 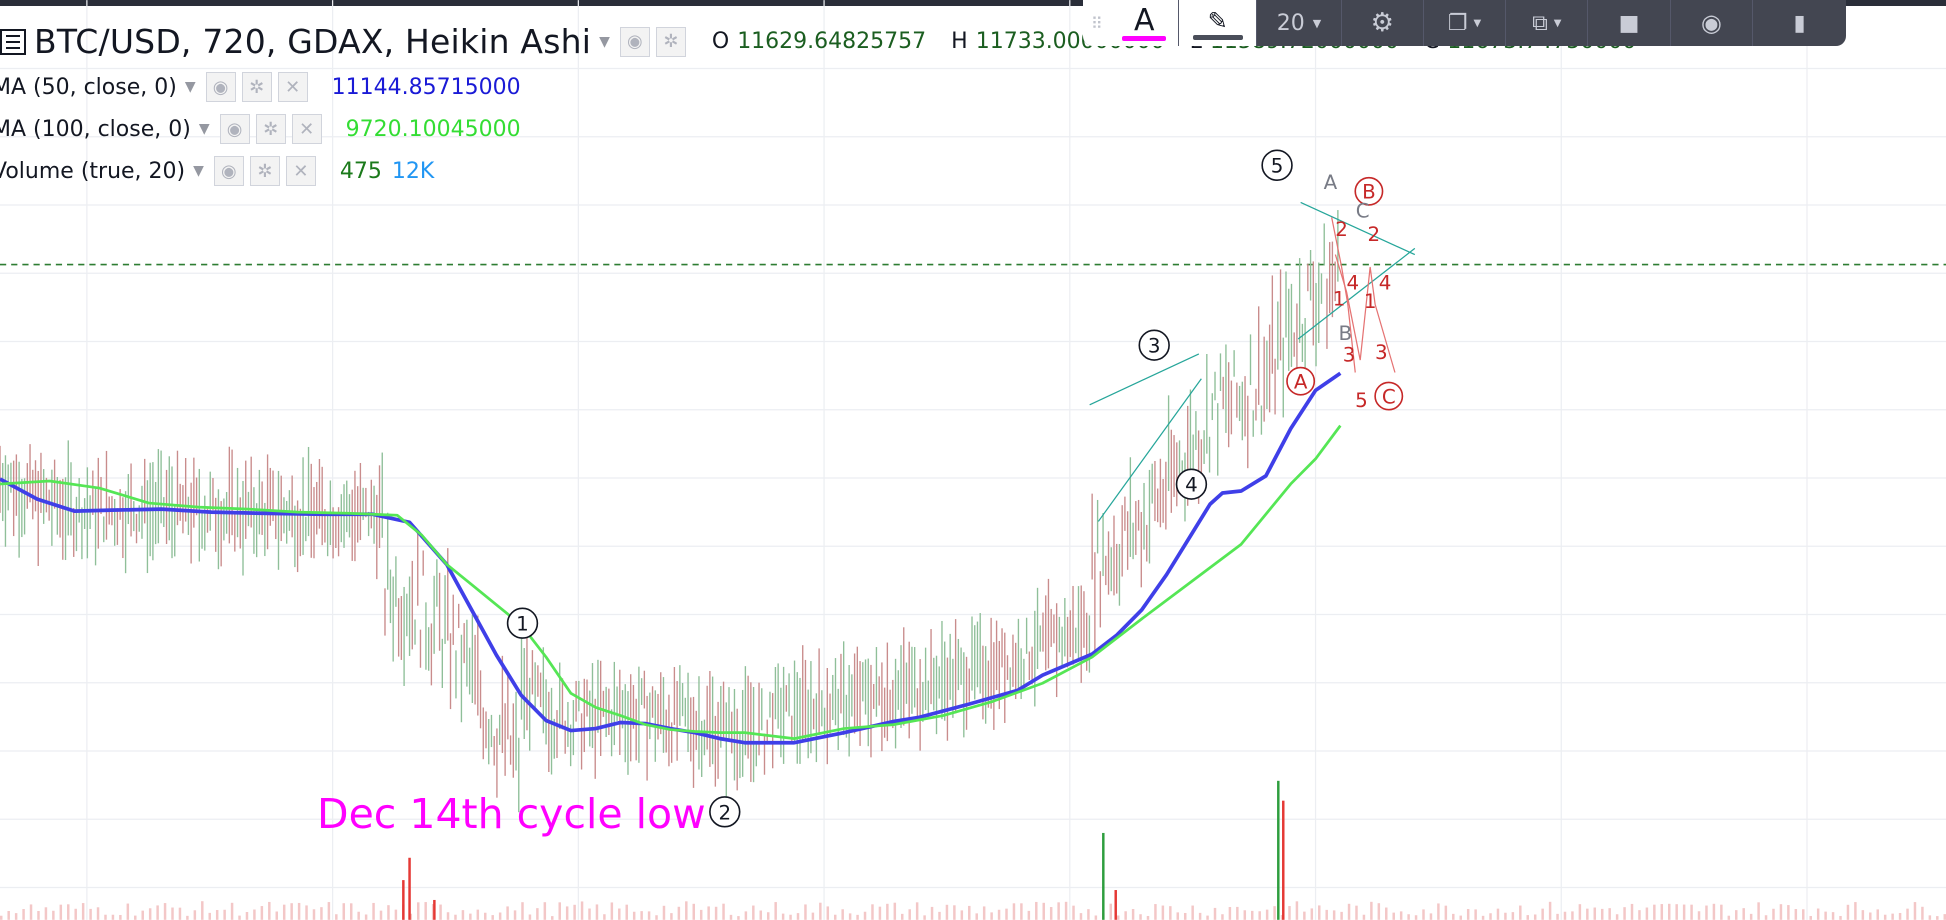 I want to click on clone-button: ❐ ▼, so click(x=1465, y=23).